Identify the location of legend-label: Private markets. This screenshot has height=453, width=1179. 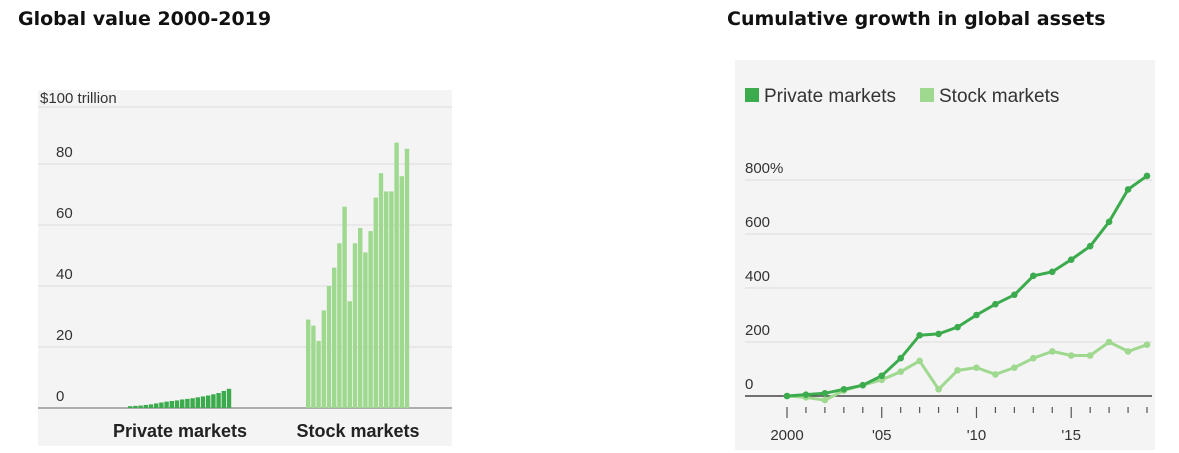
(830, 96).